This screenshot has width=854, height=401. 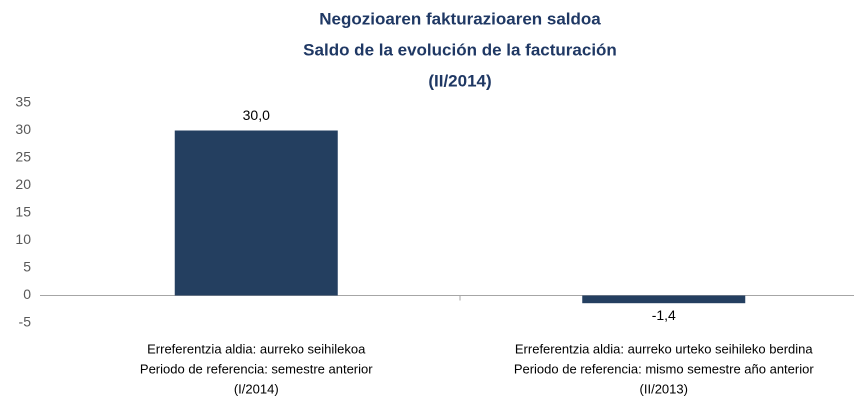 I want to click on x-tick-label: (I/2014), so click(x=256, y=388).